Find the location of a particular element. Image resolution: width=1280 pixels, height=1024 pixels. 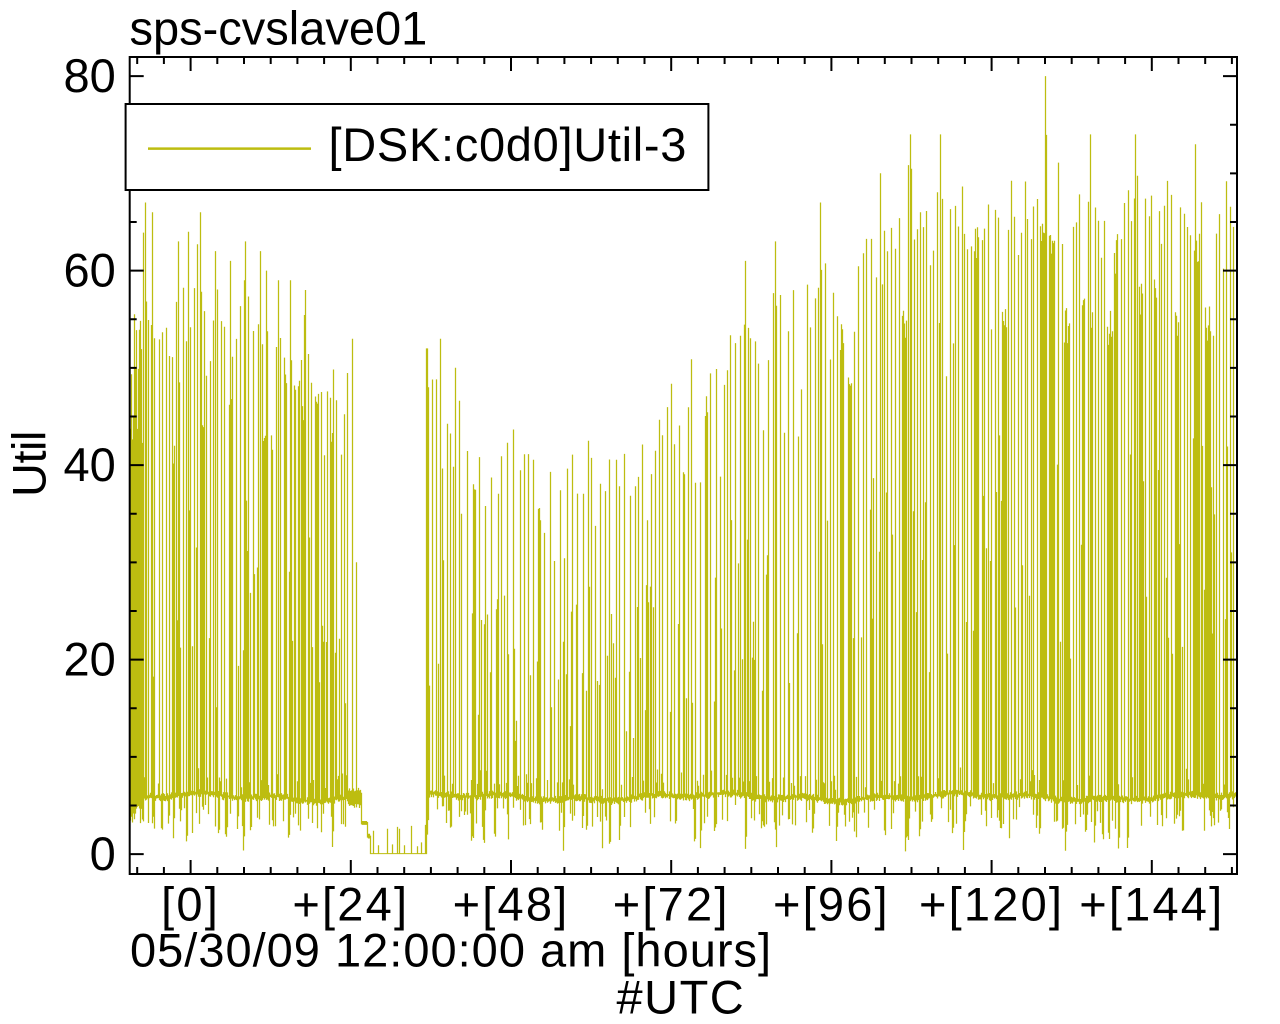

svg-text: +[24] is located at coordinates (350, 904).